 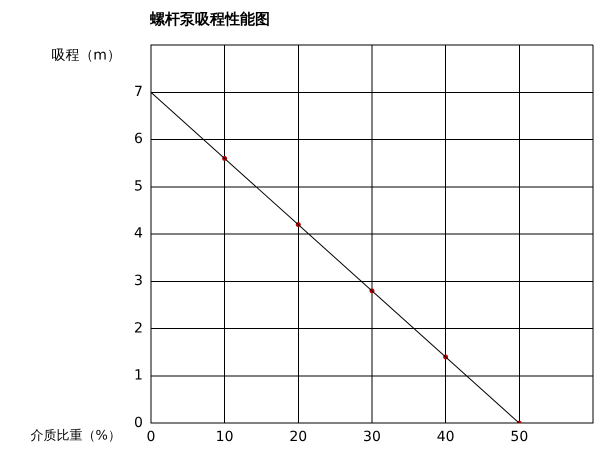 I want to click on x-axis-title: 介质比重（%）, so click(x=75, y=436).